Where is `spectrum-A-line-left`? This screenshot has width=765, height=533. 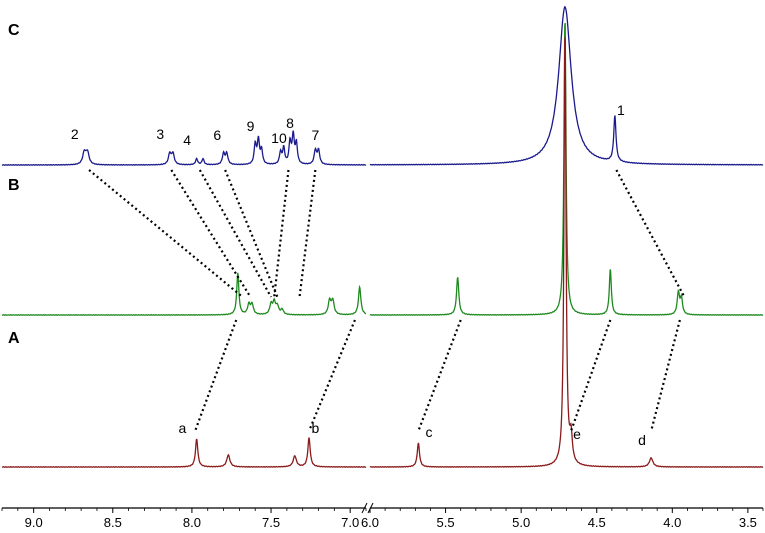
spectrum-A-line-left is located at coordinates (184, 452).